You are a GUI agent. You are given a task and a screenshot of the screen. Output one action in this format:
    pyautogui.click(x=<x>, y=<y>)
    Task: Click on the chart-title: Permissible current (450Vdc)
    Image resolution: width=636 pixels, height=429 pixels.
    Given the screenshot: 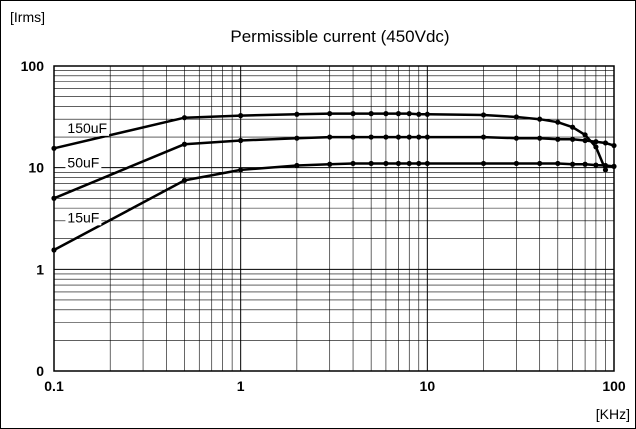 What is the action you would take?
    pyautogui.click(x=339, y=36)
    